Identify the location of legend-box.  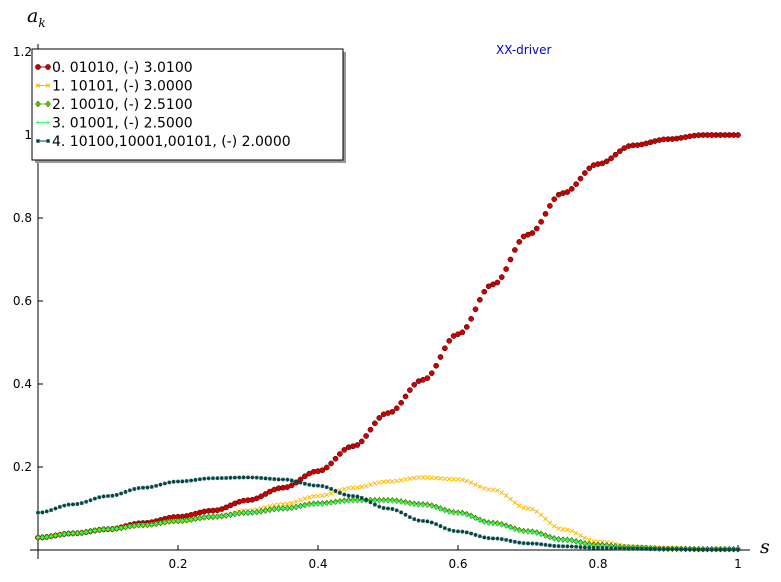
(187, 104).